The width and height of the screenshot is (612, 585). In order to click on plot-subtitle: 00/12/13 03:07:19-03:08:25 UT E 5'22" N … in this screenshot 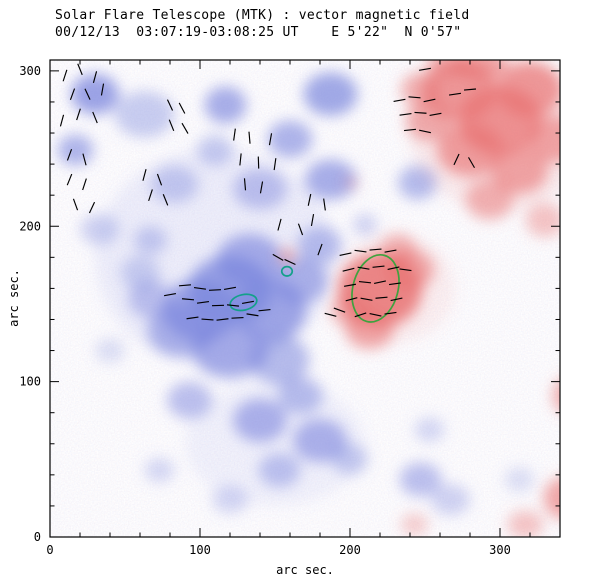, I will do `click(258, 32)`.